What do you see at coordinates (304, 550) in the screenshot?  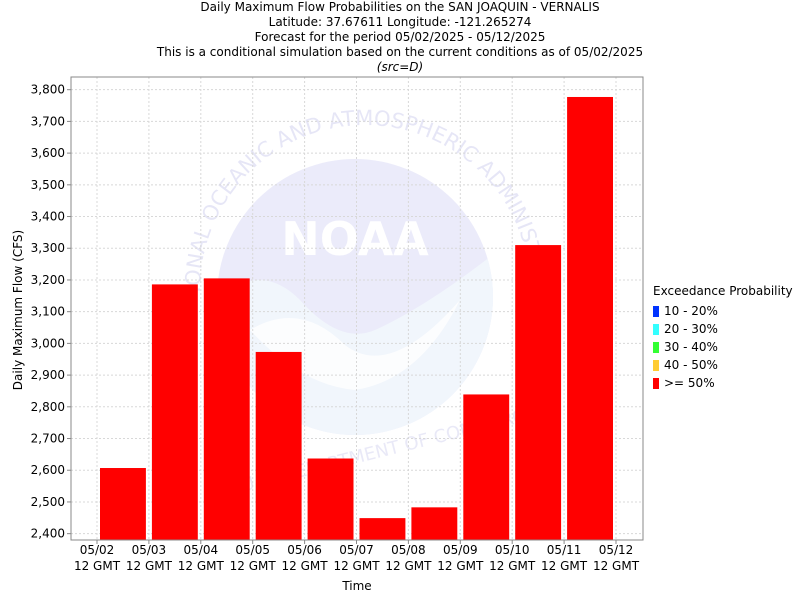 I see `x-tick-label-date: 05/06` at bounding box center [304, 550].